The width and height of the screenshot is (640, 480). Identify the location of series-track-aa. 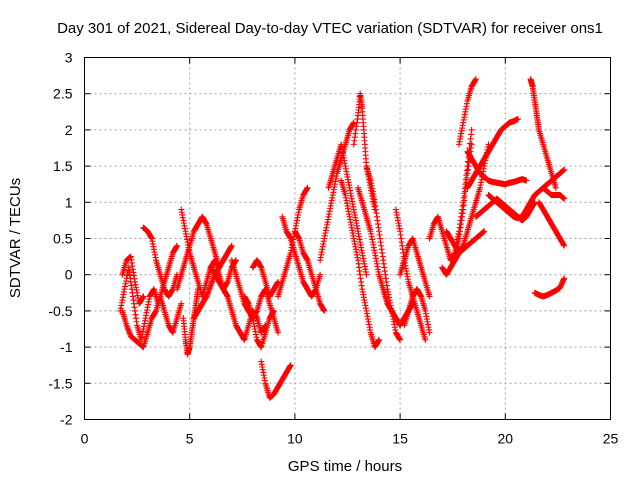
(417, 311).